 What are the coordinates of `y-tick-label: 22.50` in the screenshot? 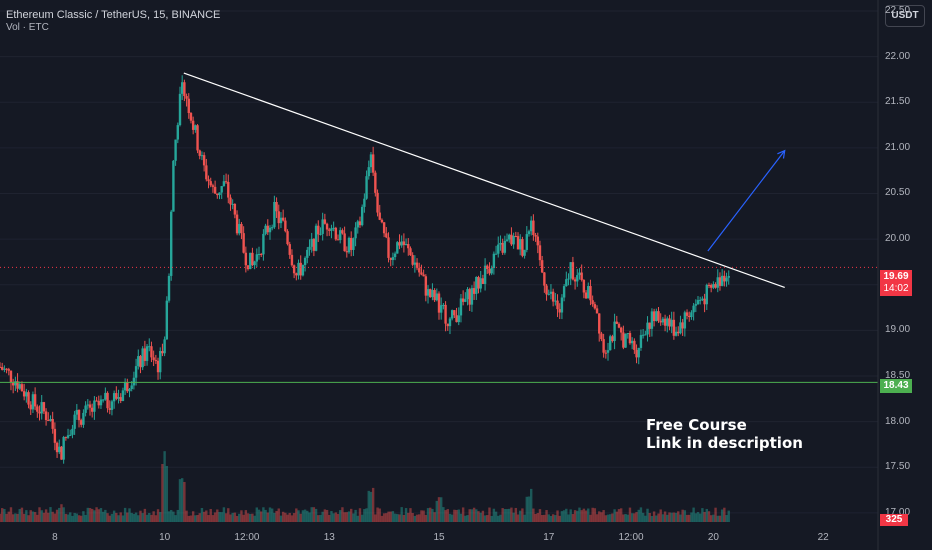 It's located at (898, 10).